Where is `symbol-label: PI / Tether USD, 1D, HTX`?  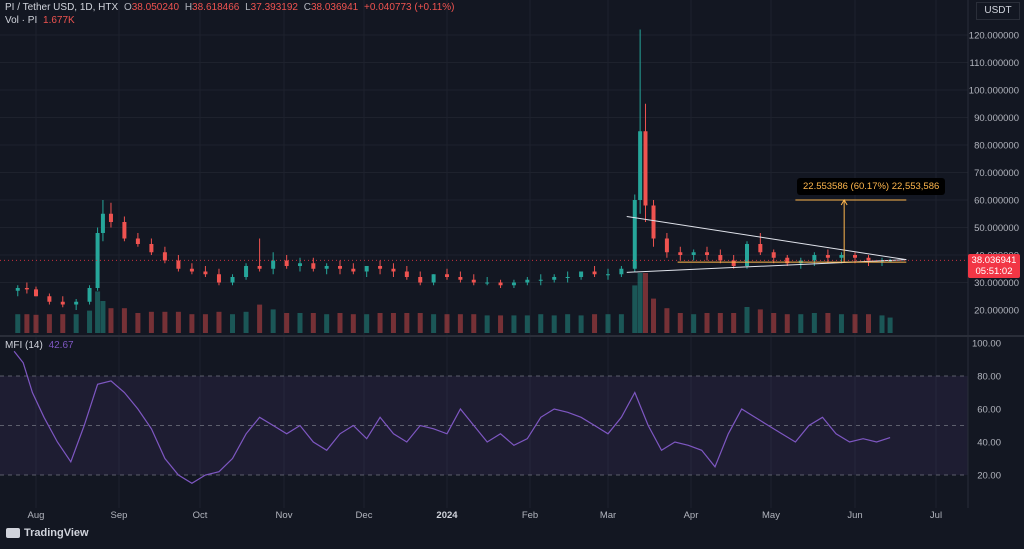
symbol-label: PI / Tether USD, 1D, HTX is located at coordinates (62, 7).